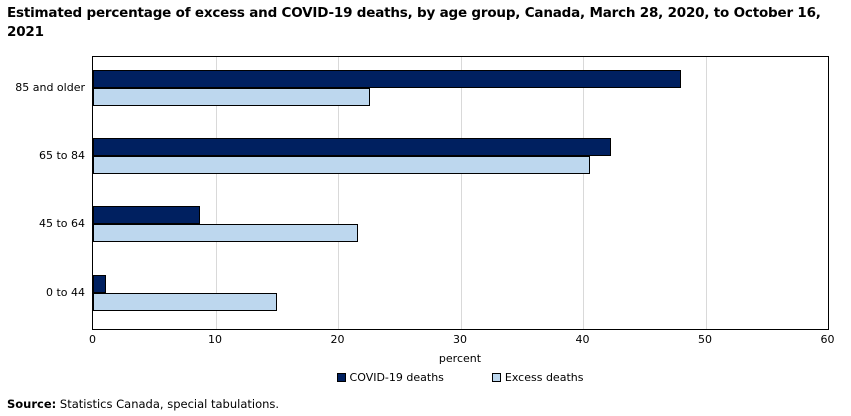 The image size is (851, 416). I want to click on legend: COVID-19 deaths Excess deaths, so click(460, 377).